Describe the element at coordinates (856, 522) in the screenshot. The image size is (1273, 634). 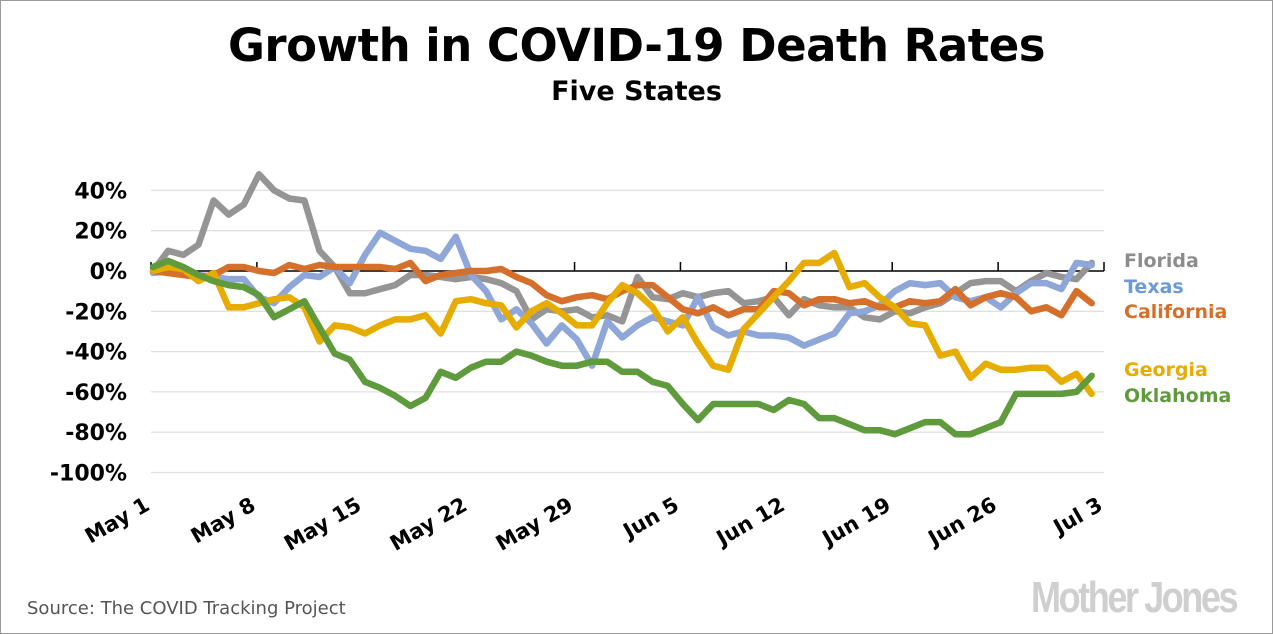
I see `x-tick-label: Jun 19` at that location.